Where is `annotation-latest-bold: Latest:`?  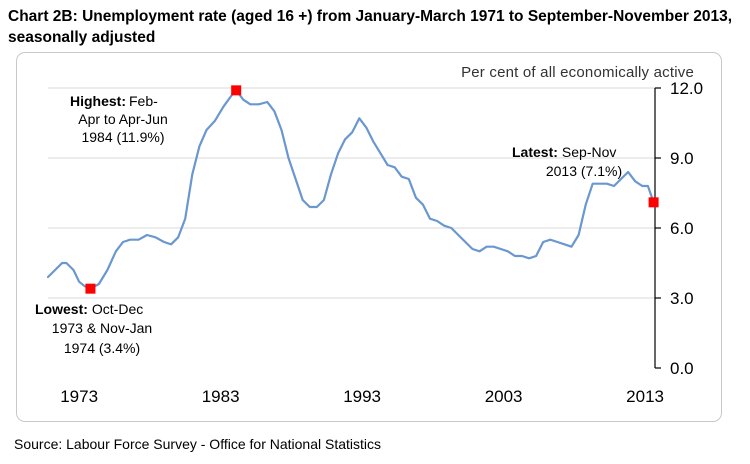 annotation-latest-bold: Latest: is located at coordinates (535, 152).